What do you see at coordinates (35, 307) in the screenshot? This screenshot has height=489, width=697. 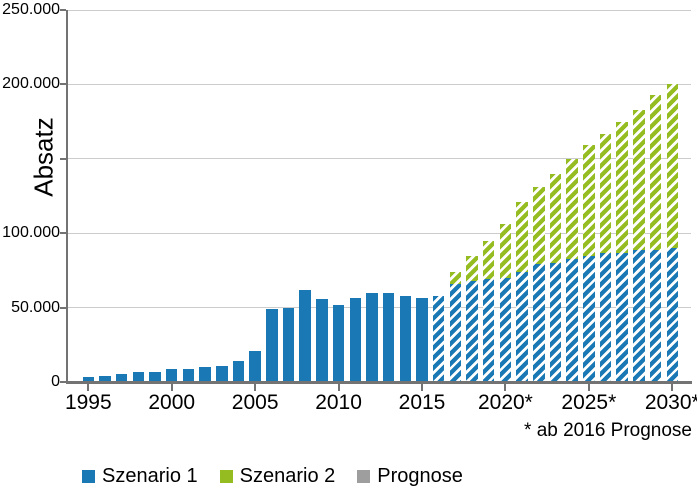 I see `y-tick-label-50000: 50.000` at bounding box center [35, 307].